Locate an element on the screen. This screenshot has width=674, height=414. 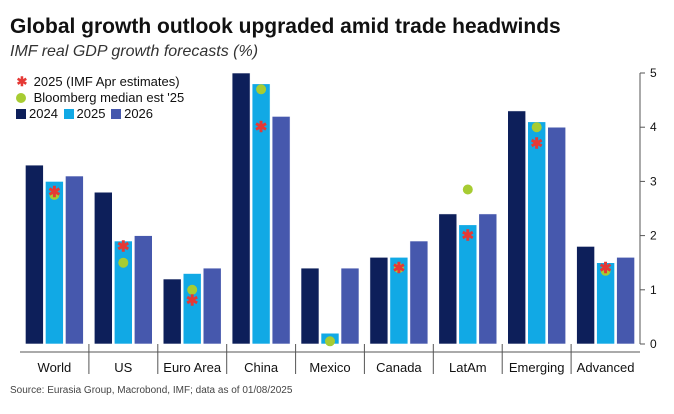
y-tick-label: 4 is located at coordinates (653, 127).